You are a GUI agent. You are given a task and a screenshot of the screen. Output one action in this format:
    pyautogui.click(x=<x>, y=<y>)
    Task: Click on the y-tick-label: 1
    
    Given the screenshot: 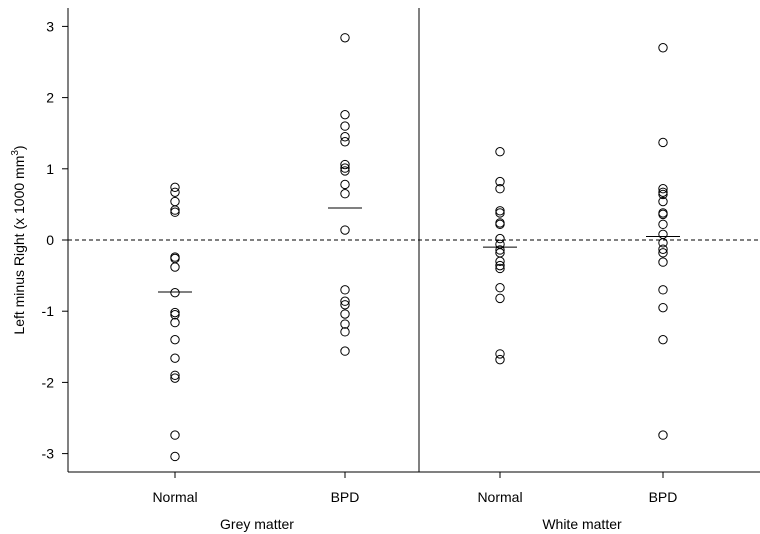 What is the action you would take?
    pyautogui.click(x=50, y=169)
    